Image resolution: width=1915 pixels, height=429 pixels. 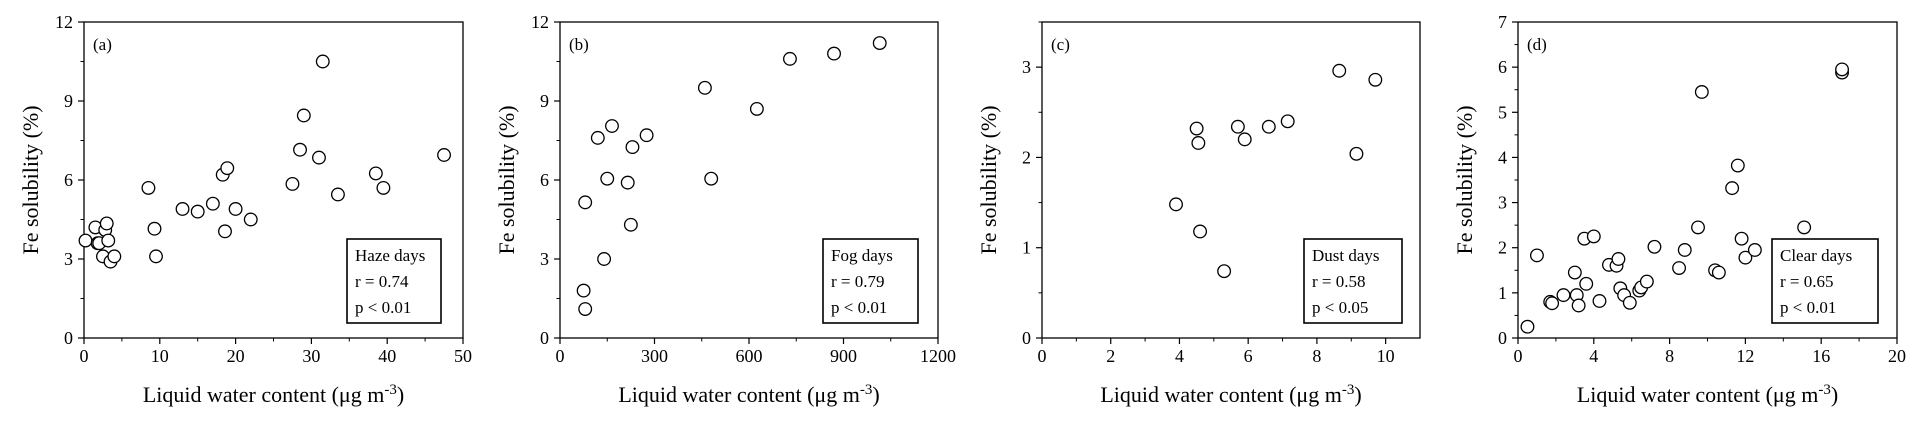 What do you see at coordinates (540, 22) in the screenshot?
I see `y-tick-label: 12` at bounding box center [540, 22].